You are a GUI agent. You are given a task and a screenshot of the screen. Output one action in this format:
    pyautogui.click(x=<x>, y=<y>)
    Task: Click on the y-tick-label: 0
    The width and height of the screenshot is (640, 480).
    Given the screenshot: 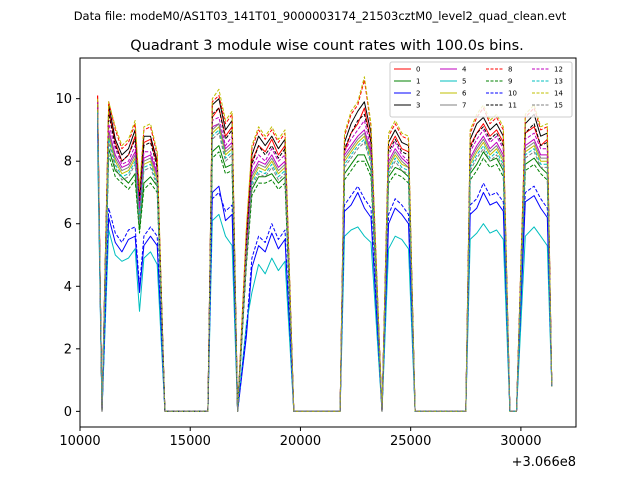 What is the action you would take?
    pyautogui.click(x=68, y=412)
    